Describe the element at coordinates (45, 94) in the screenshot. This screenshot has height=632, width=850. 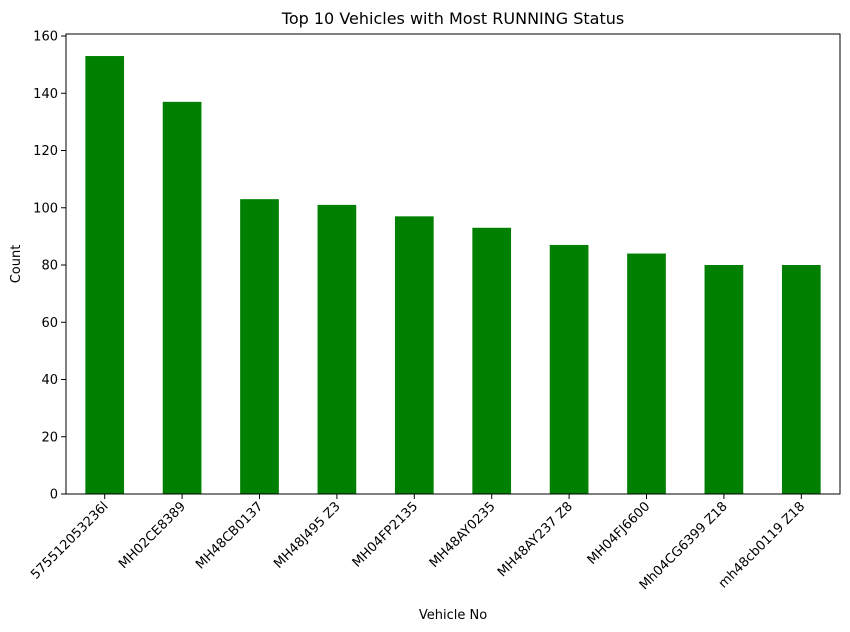
I see `y-tick-label: 140` at that location.